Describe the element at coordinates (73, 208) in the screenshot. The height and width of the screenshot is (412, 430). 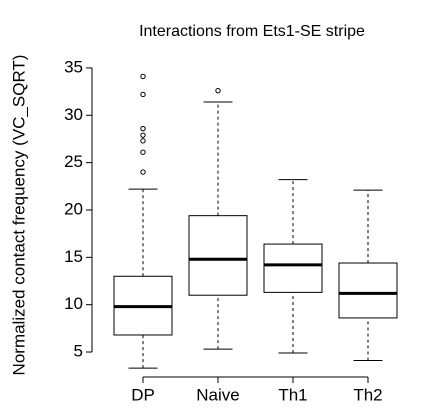
I see `y-tick-label: 20` at that location.